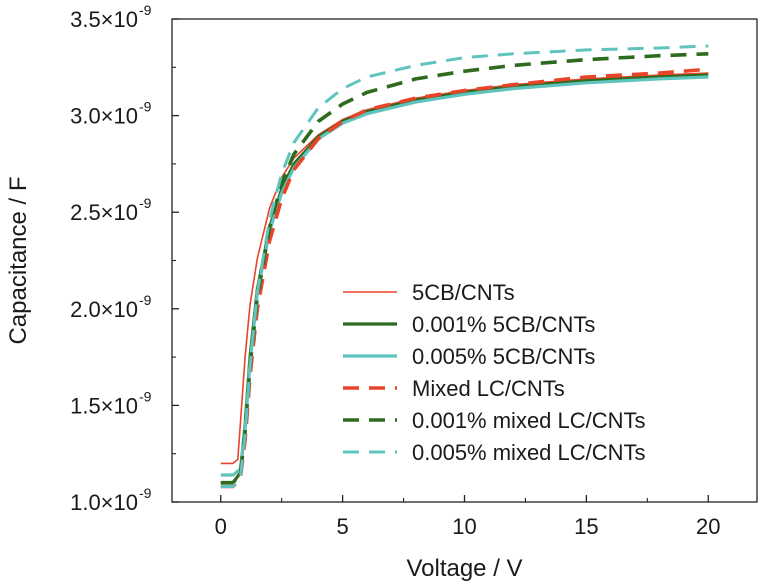  Describe the element at coordinates (343, 526) in the screenshot. I see `x-tick-label: 5` at that location.